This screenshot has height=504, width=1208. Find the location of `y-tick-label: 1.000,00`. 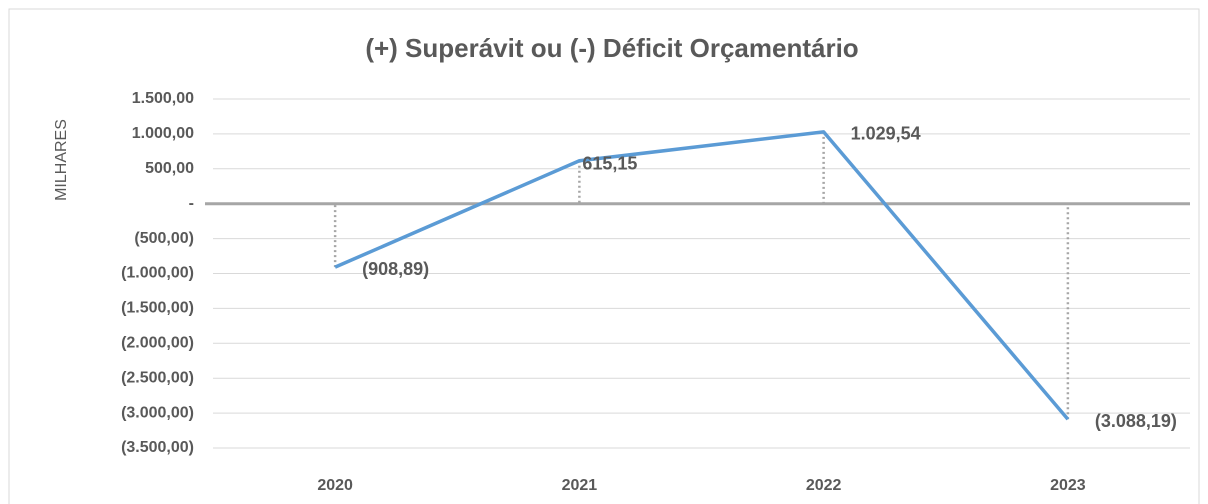

y-tick-label: 1.000,00 is located at coordinates (163, 133).